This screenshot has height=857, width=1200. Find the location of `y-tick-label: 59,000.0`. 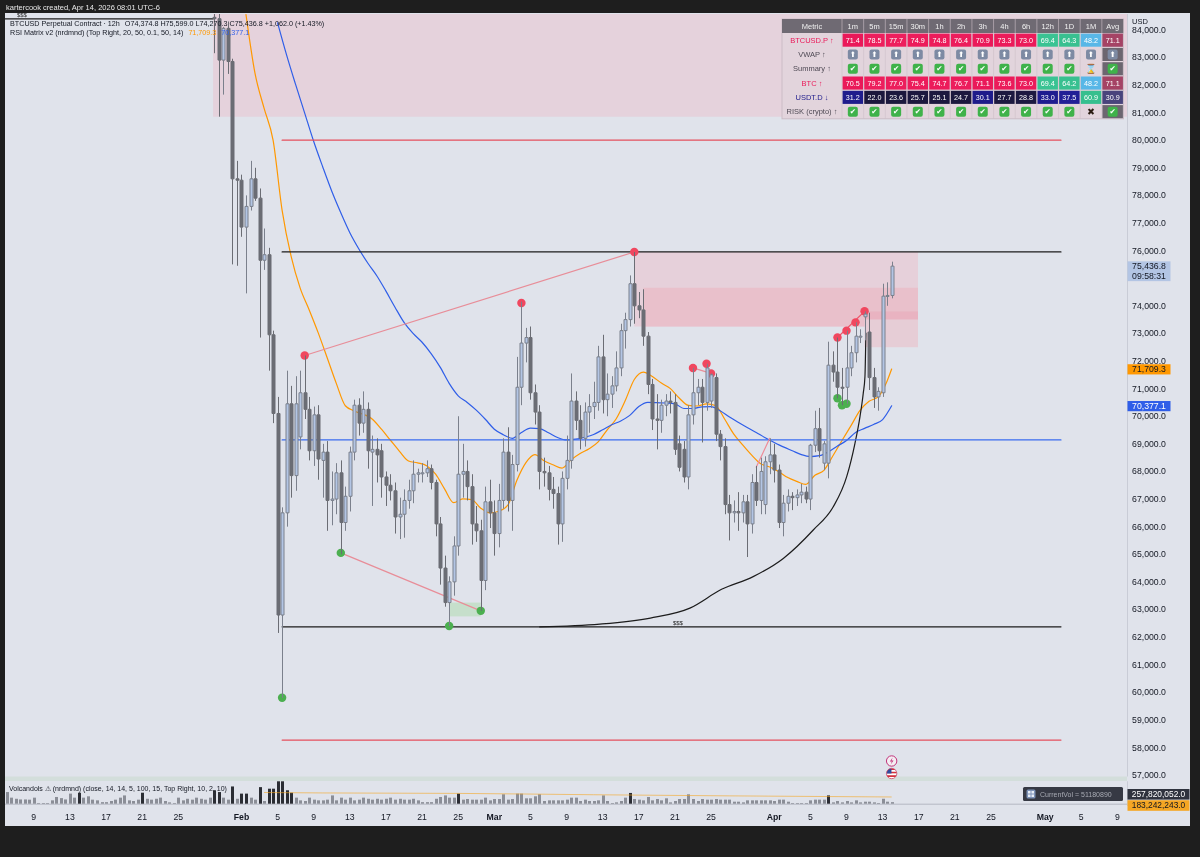

y-tick-label: 59,000.0 is located at coordinates (1149, 719).